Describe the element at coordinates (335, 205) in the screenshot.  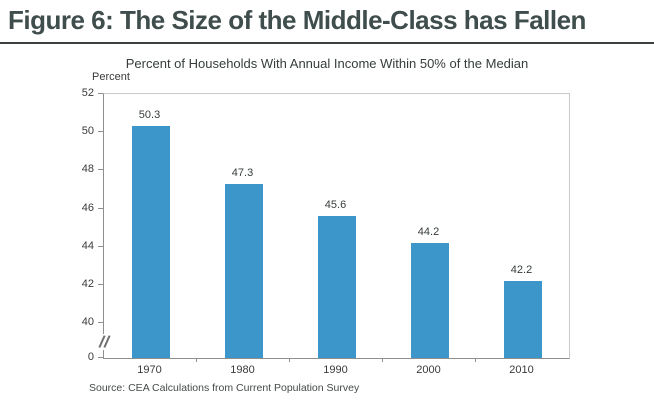
I see `bar-value-label: 45.6` at that location.